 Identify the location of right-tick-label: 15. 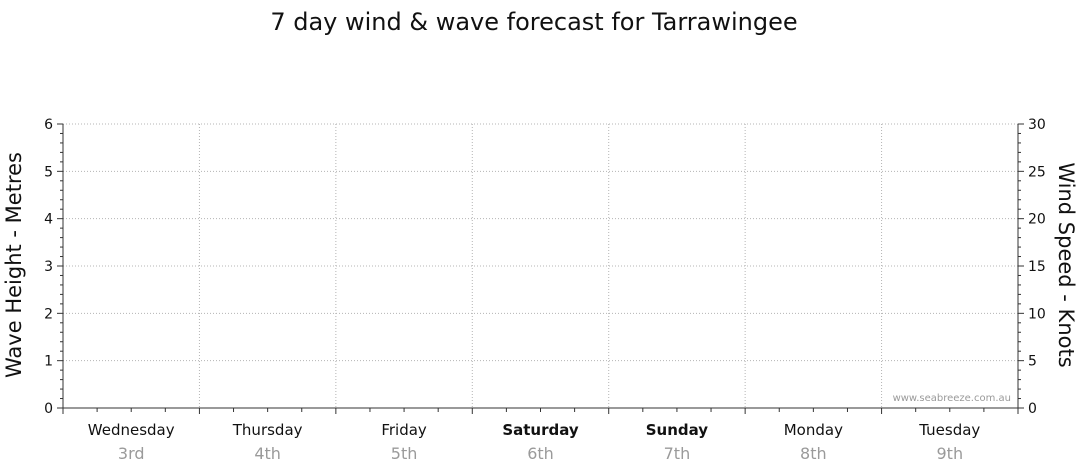
(1037, 267).